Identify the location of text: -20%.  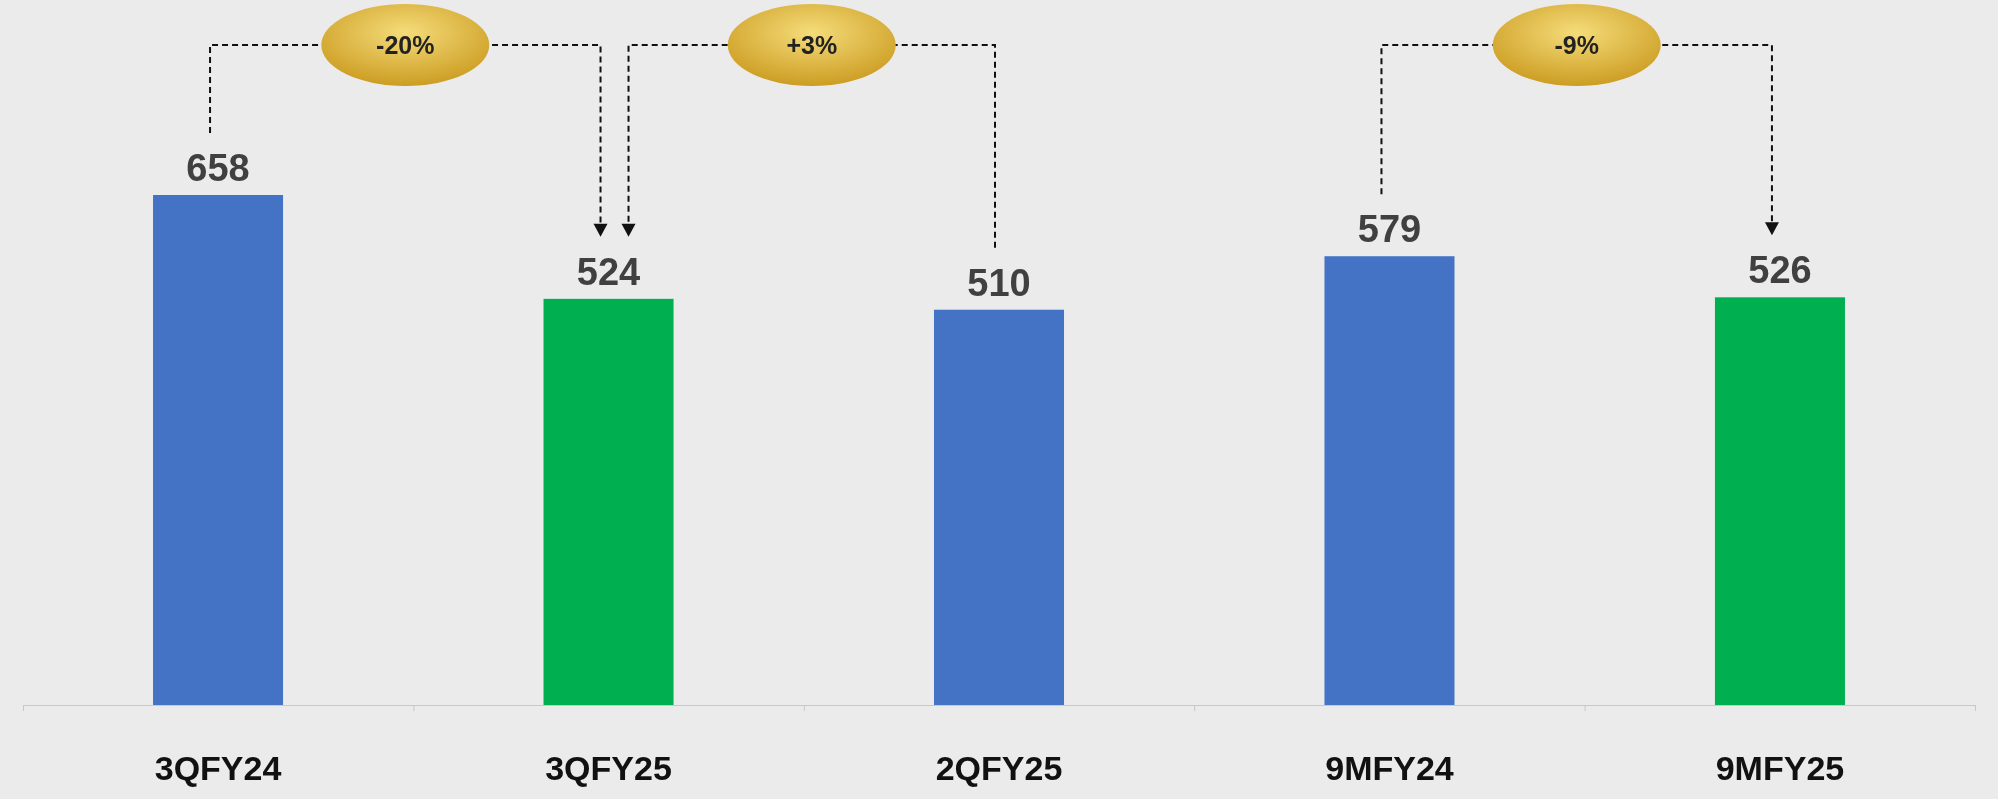
(405, 45).